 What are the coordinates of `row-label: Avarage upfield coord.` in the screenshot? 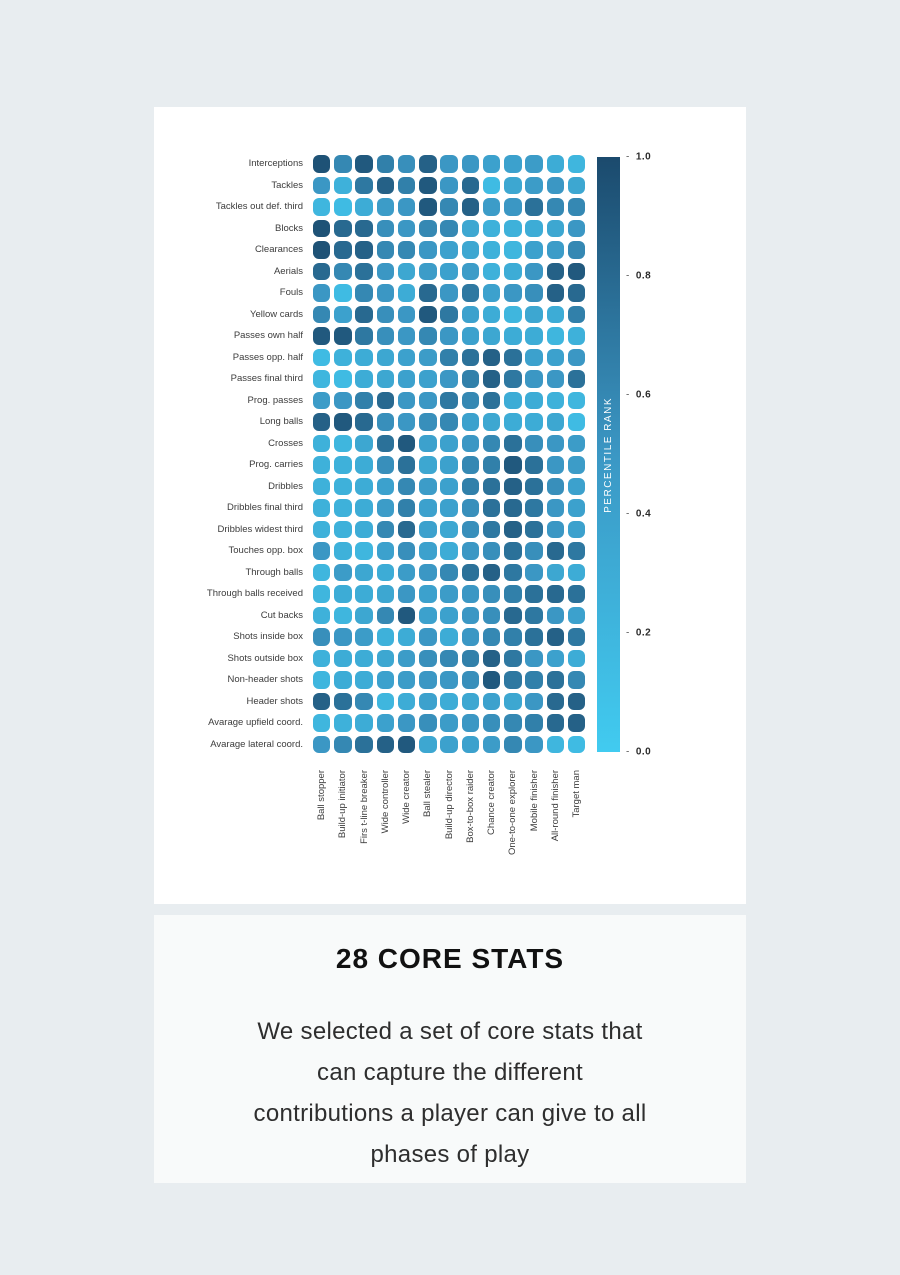 It's located at (255, 722).